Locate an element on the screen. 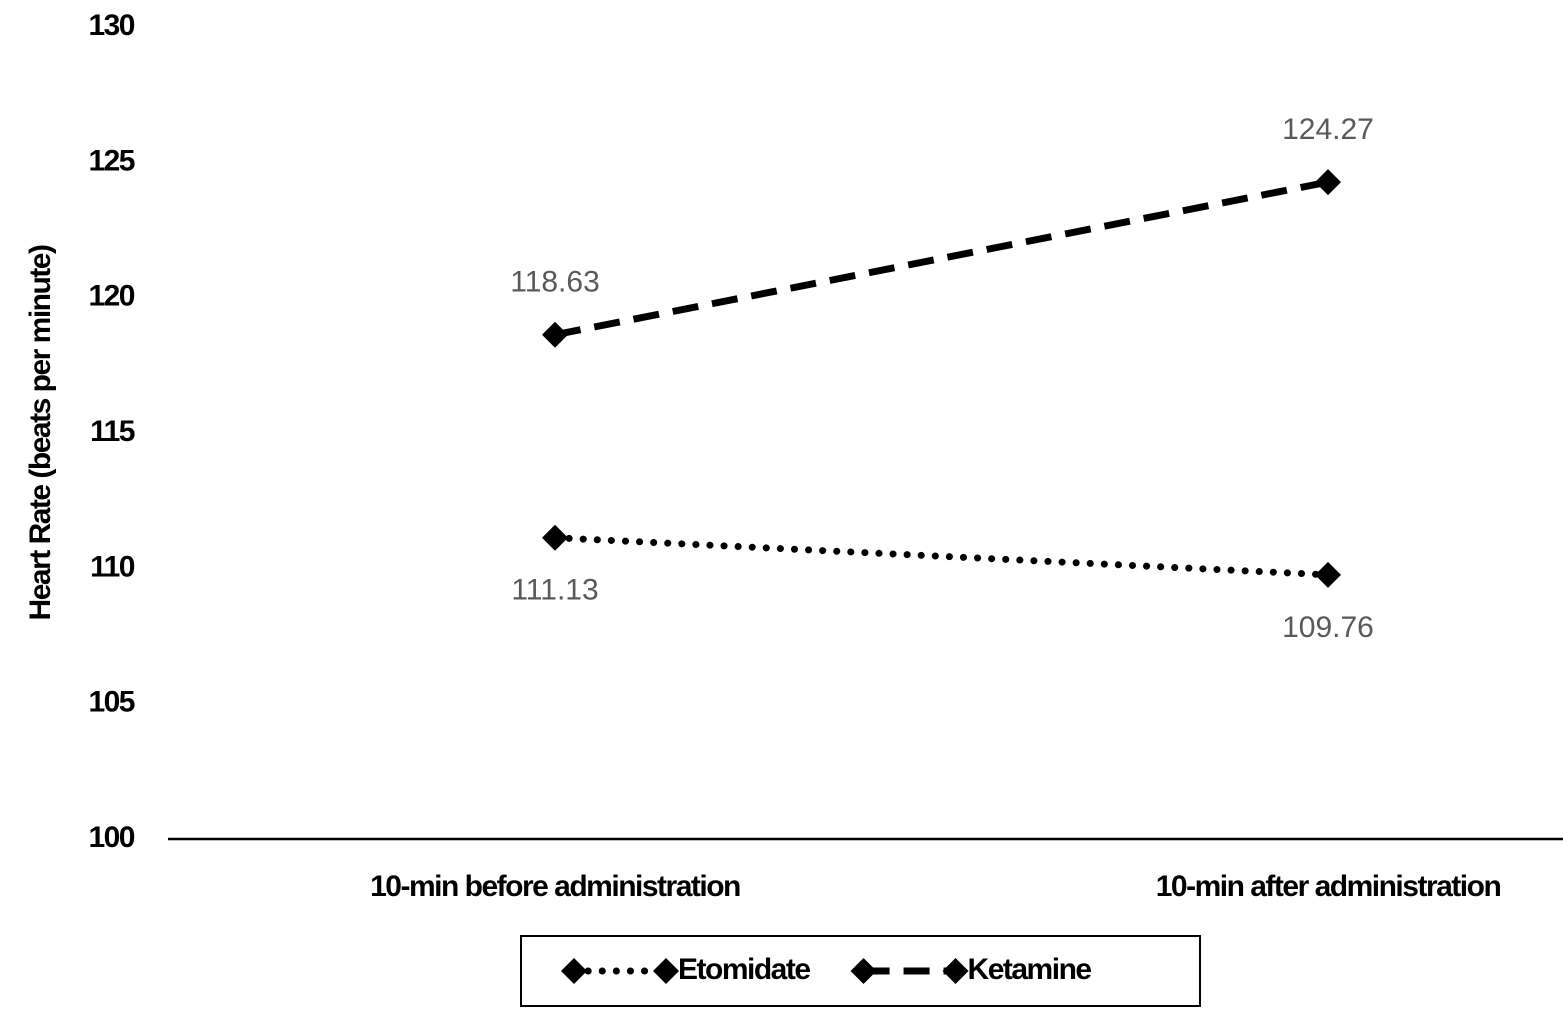 The height and width of the screenshot is (1017, 1563). legend-box is located at coordinates (860, 971).